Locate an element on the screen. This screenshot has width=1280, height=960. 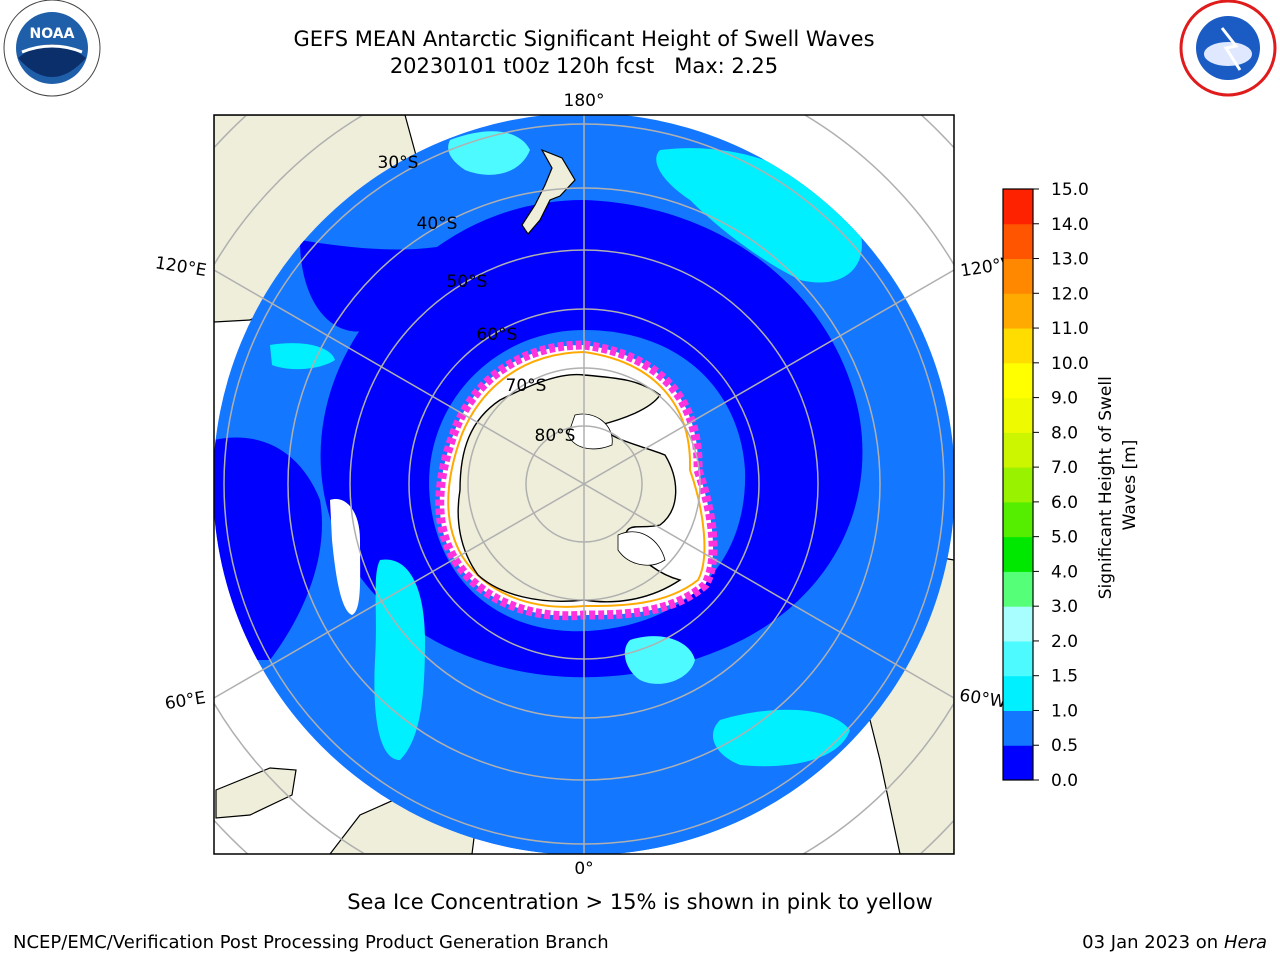
meridian-label-60e: 60°E is located at coordinates (185, 701).